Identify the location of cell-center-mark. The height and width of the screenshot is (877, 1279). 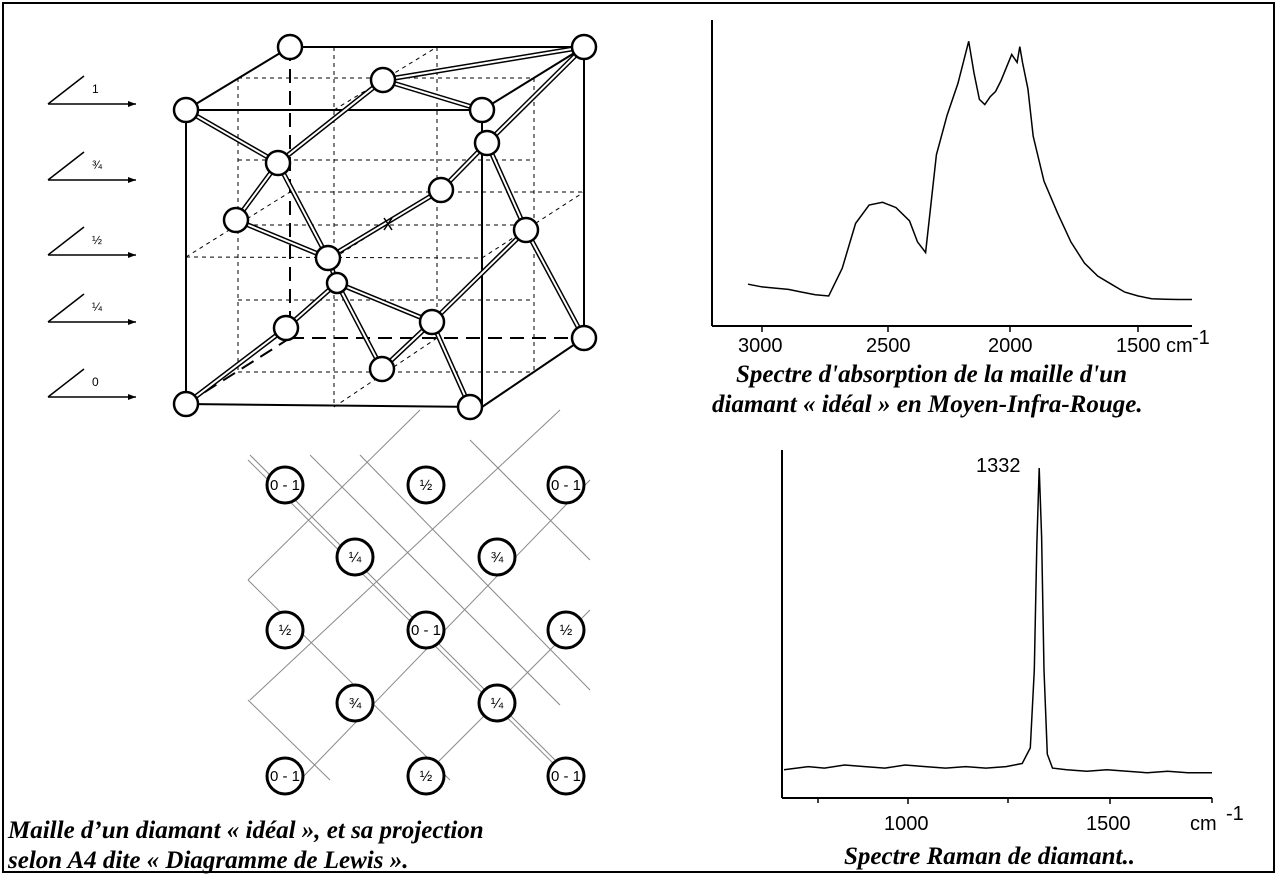
(388, 224).